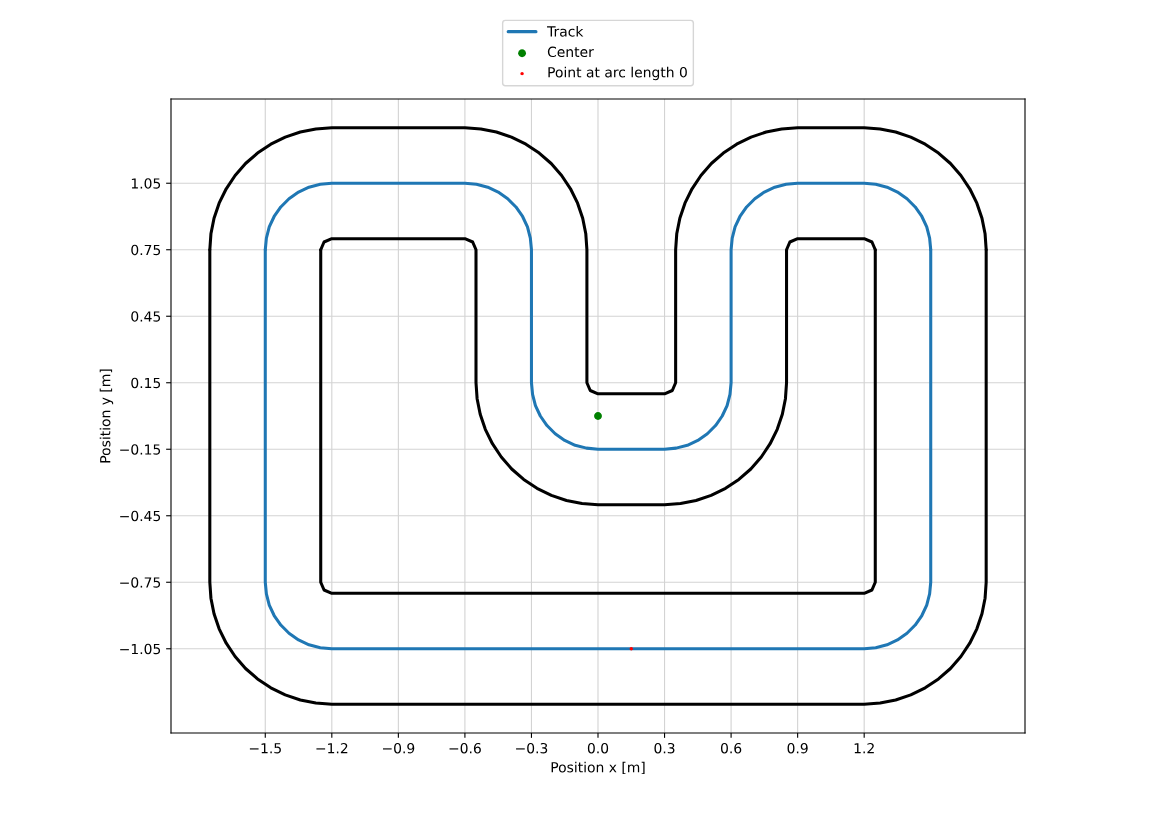 The width and height of the screenshot is (1167, 824). Describe the element at coordinates (731, 748) in the screenshot. I see `x-tick-label: 0.6` at that location.